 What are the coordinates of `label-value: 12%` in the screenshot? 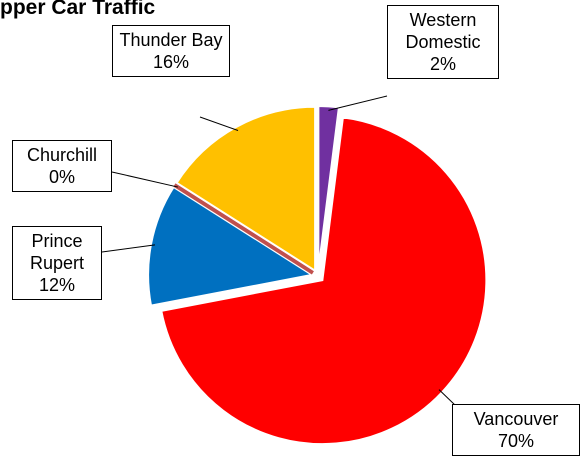 It's located at (57, 285).